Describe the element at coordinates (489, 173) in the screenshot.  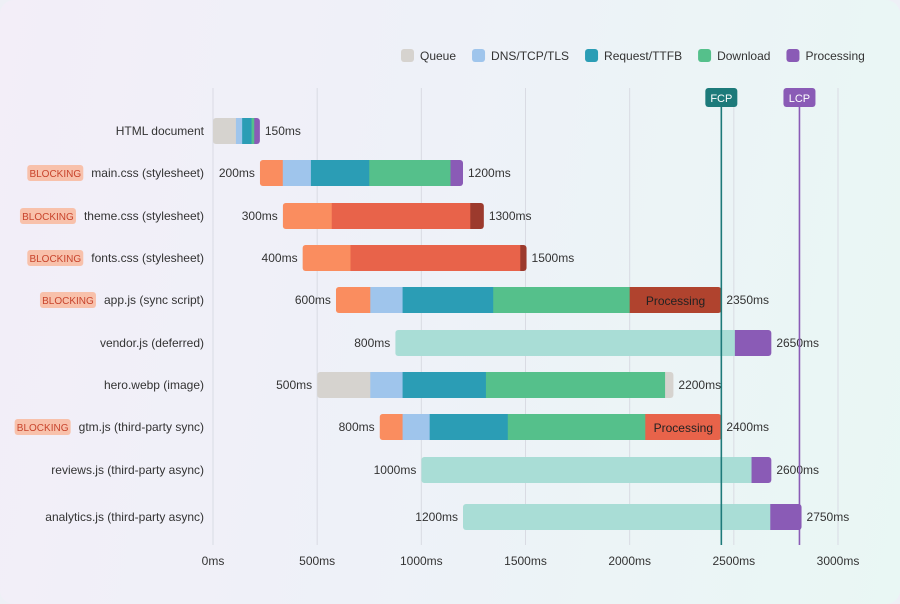
I see `end-label: 1200ms` at that location.